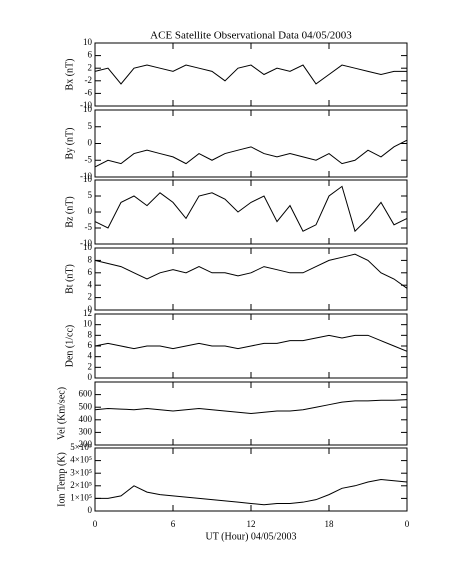 The height and width of the screenshot is (566, 453). What do you see at coordinates (89, 80) in the screenshot?
I see `y-tick-label: -2` at bounding box center [89, 80].